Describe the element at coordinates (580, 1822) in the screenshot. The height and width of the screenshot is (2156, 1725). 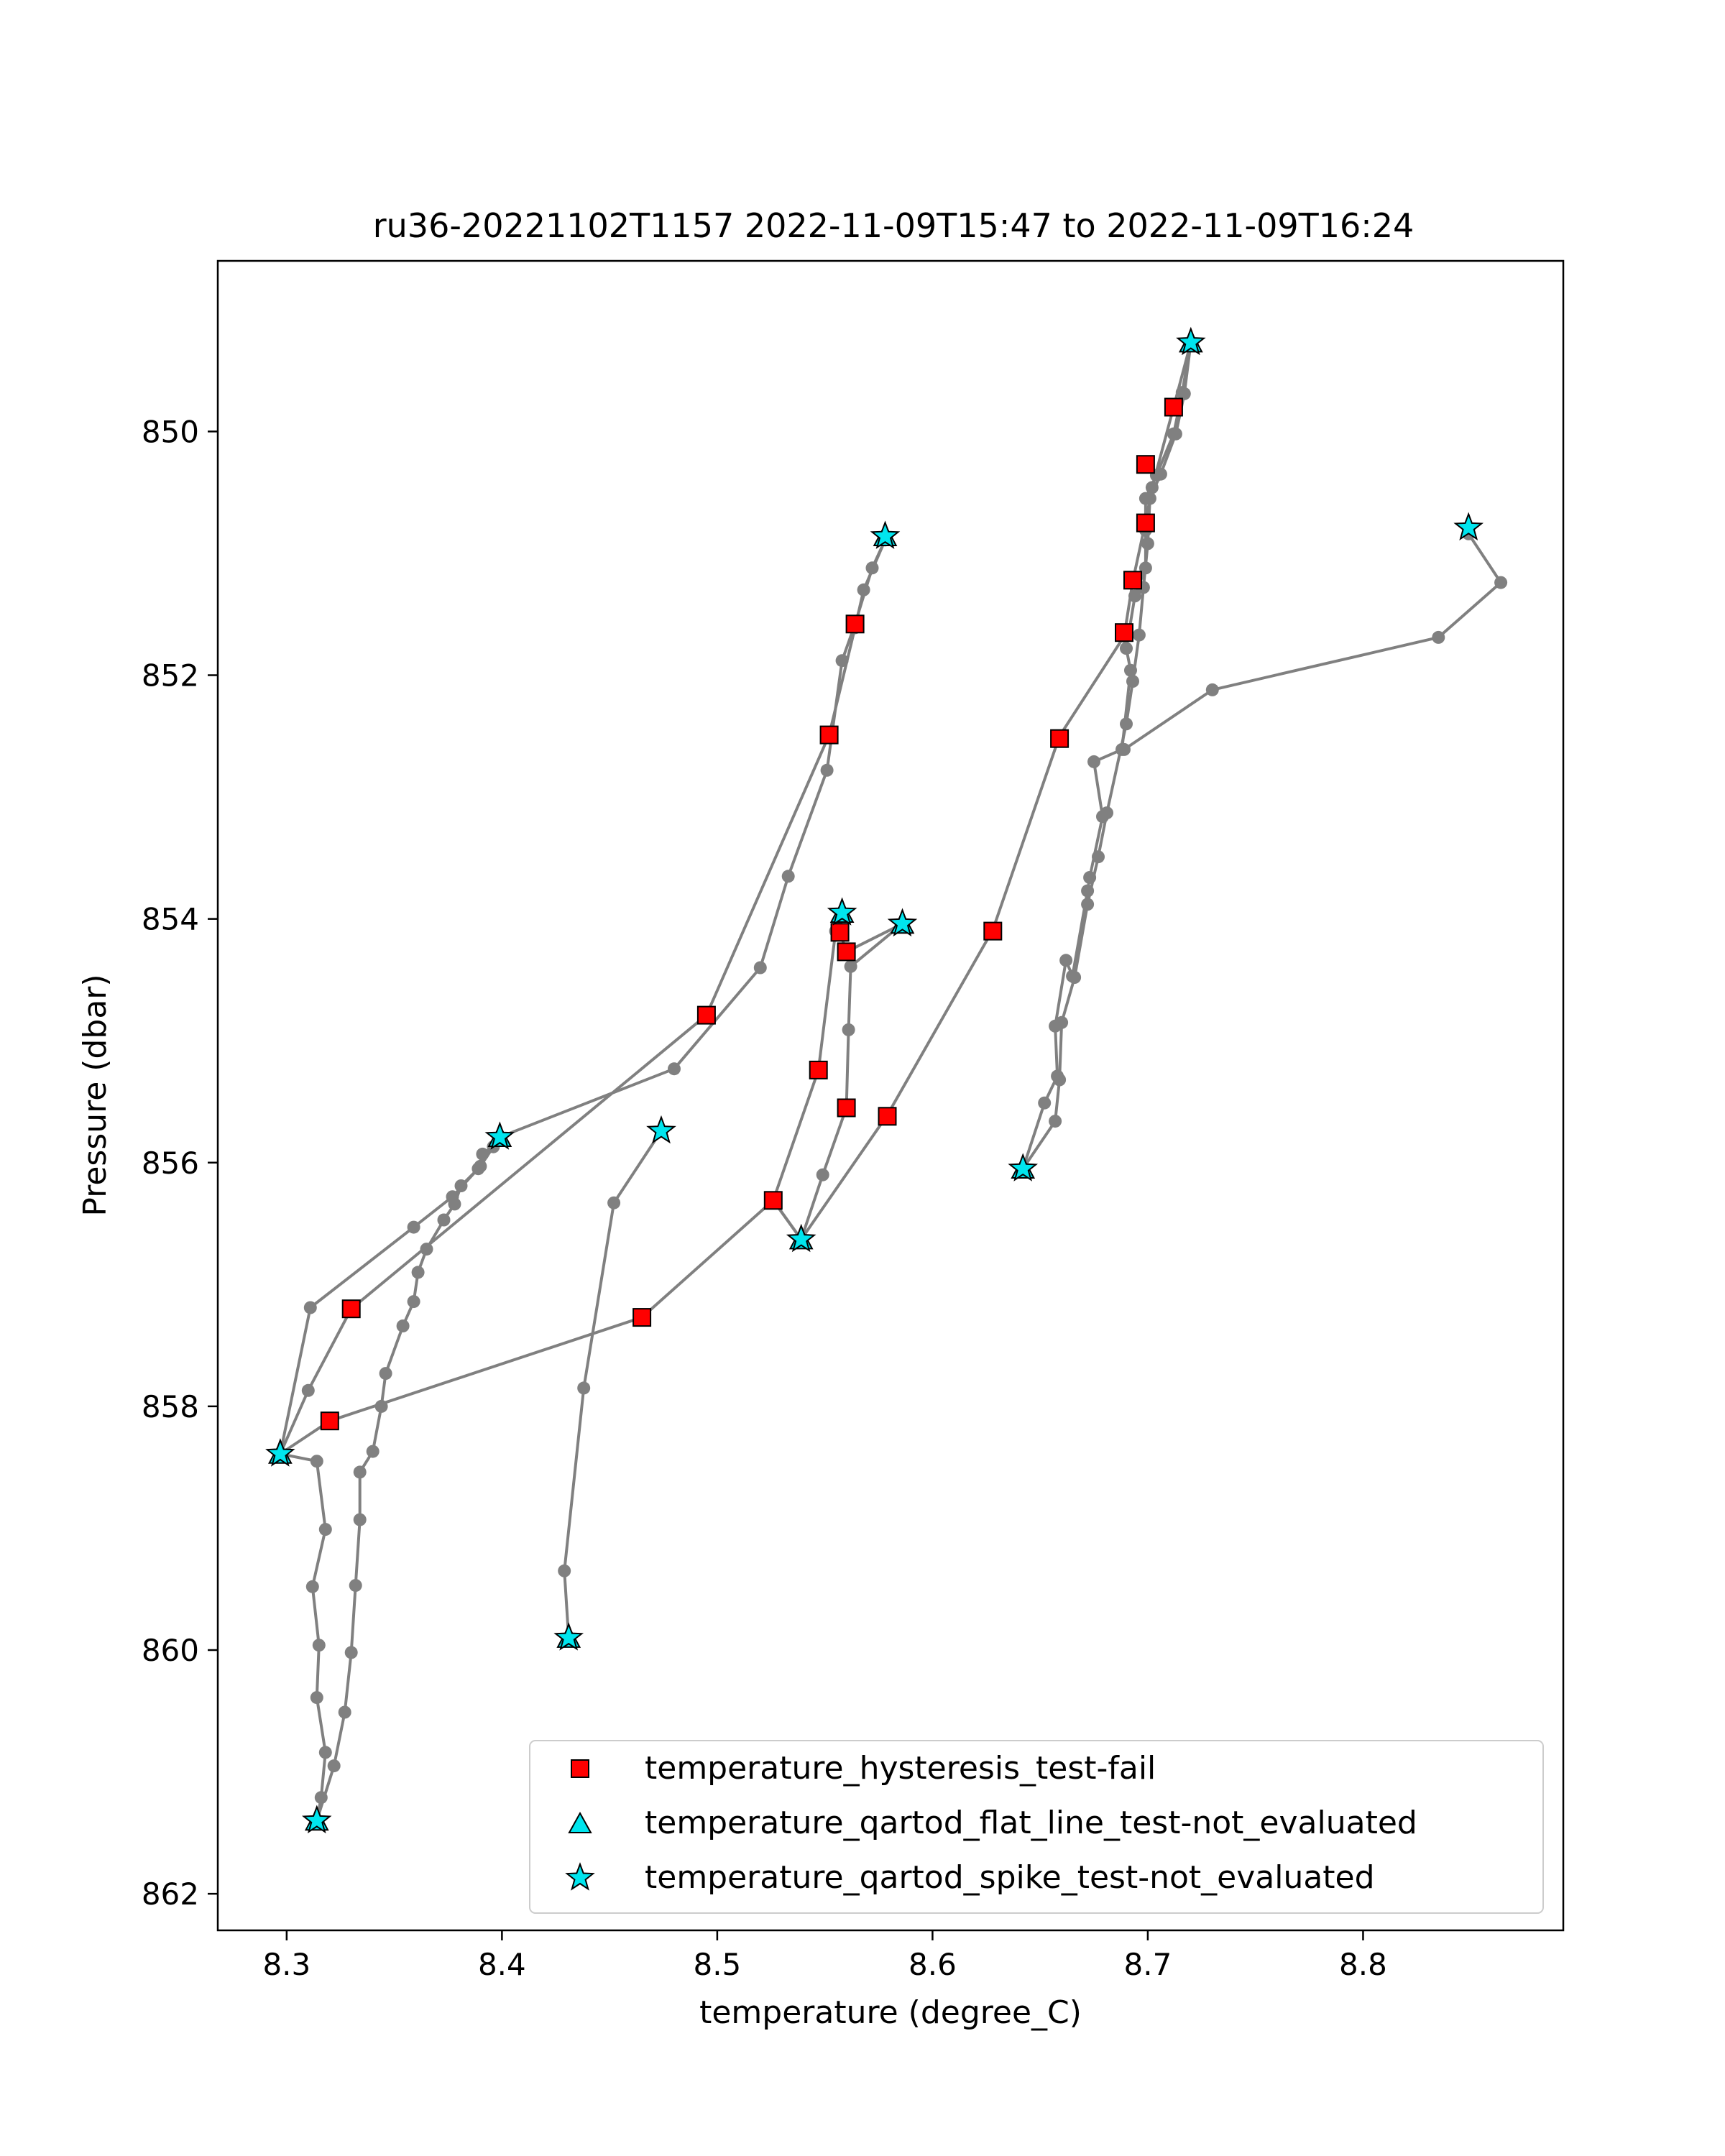
I see `legend-flatline-marker` at that location.